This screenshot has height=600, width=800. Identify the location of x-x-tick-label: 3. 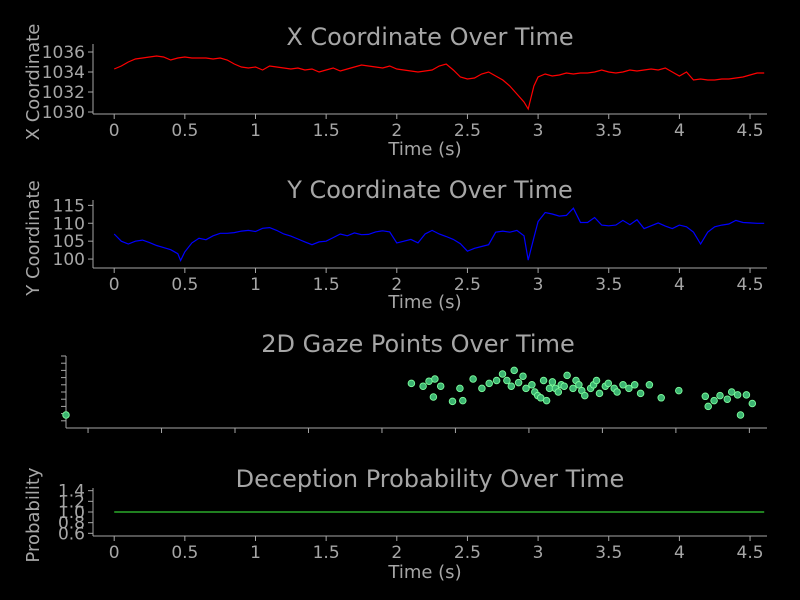
(538, 131).